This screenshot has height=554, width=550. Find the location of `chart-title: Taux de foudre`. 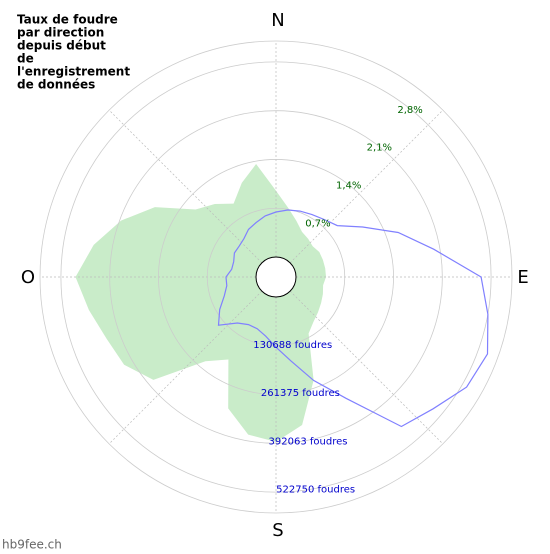

chart-title: Taux de foudre is located at coordinates (67, 20).